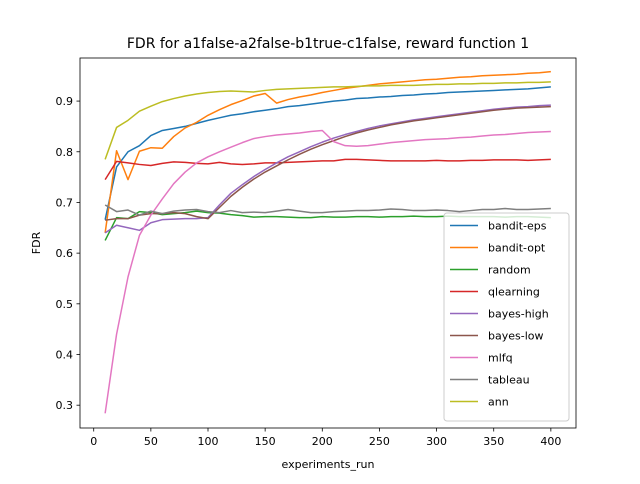 The image size is (640, 484). I want to click on legend-entry: mlfq, so click(500, 358).